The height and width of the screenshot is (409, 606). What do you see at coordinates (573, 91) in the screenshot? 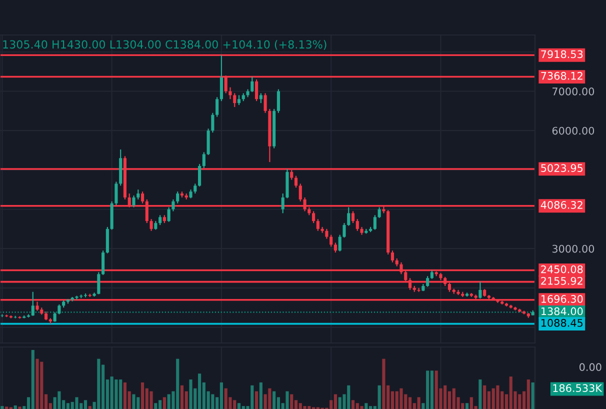
I see `y-tick-label: 7000.00` at bounding box center [573, 91].